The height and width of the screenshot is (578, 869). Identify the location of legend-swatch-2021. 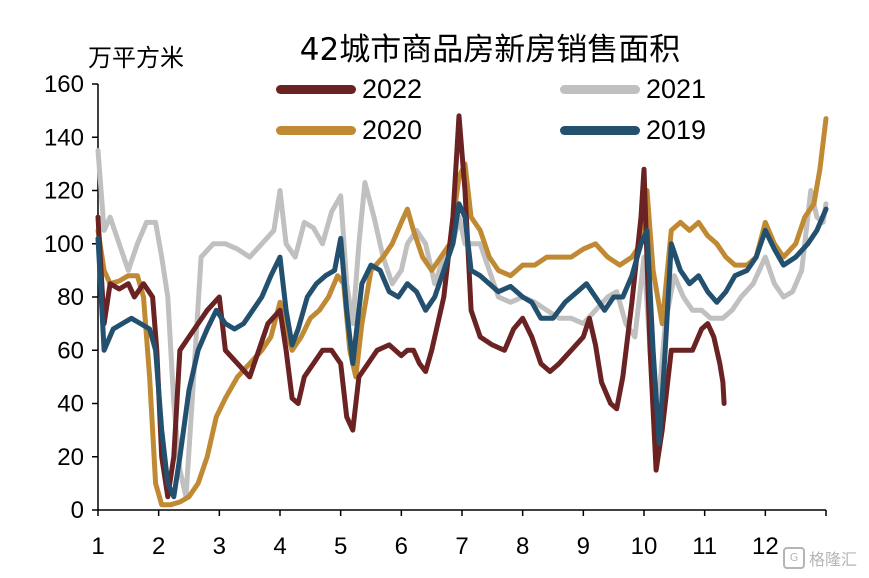
(600, 89).